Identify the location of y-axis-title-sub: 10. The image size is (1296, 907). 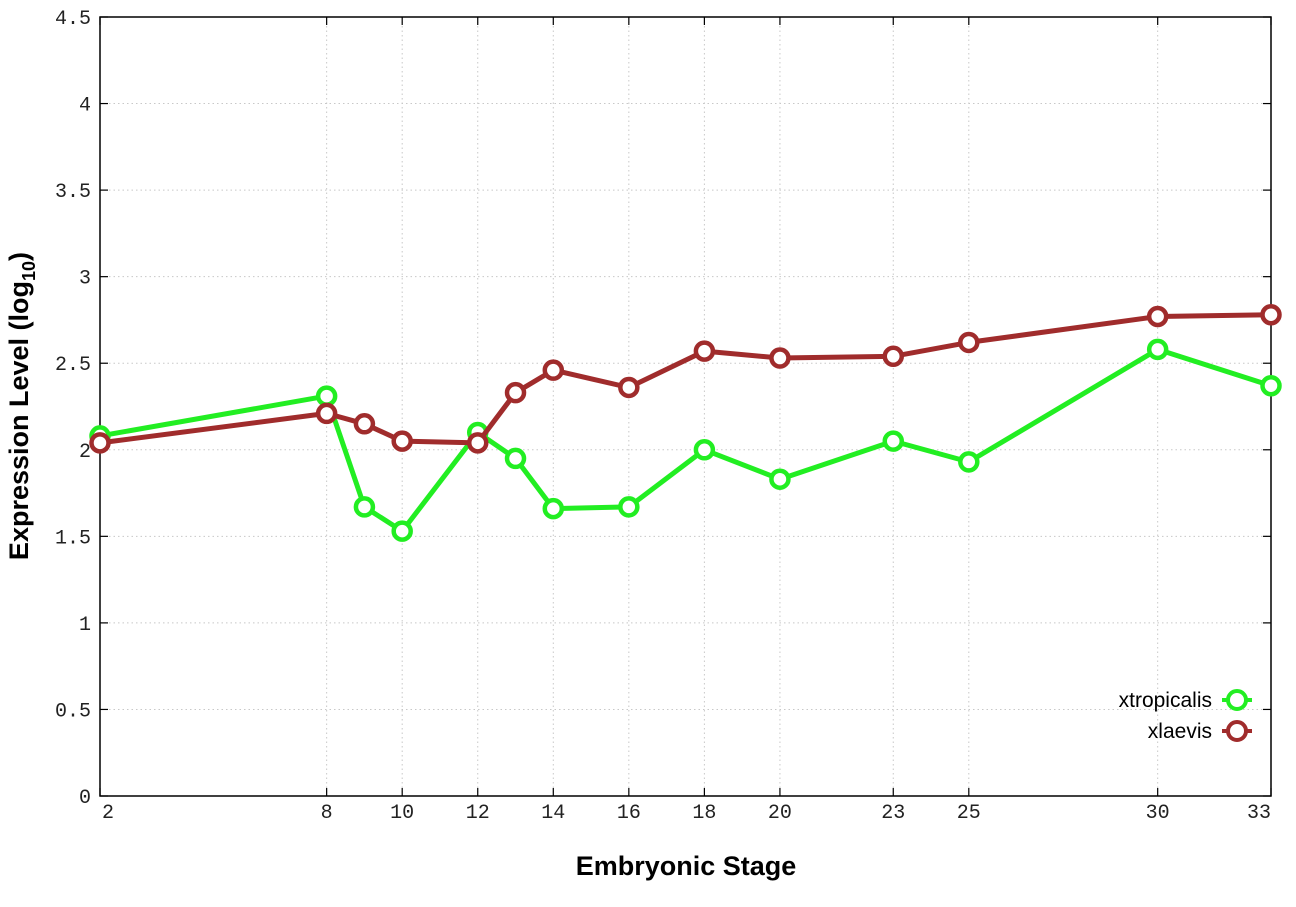
(29, 271).